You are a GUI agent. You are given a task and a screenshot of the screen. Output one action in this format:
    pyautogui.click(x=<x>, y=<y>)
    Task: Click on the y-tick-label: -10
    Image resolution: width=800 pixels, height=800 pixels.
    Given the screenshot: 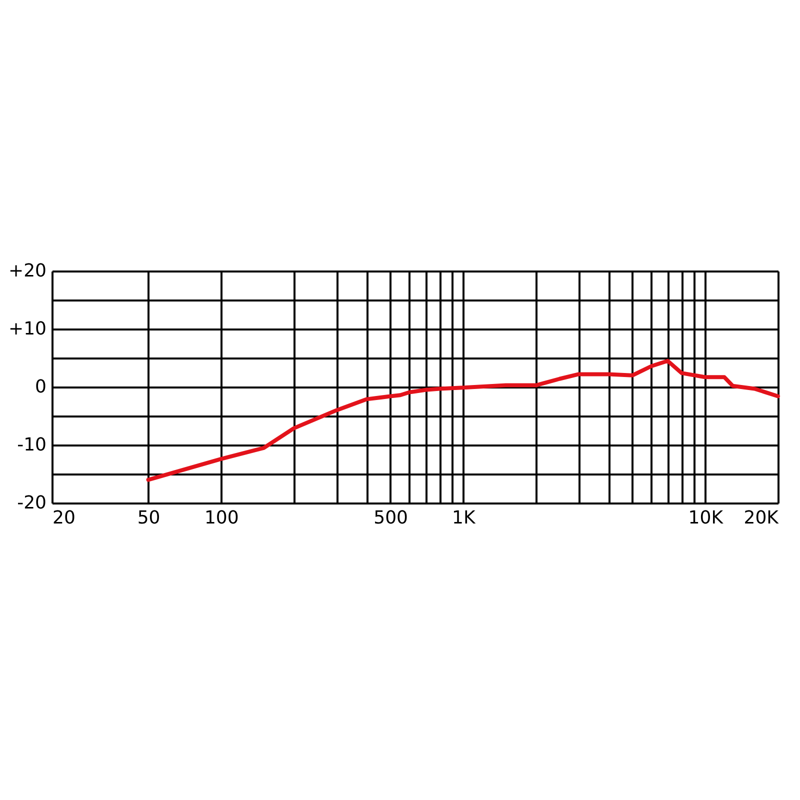 What is the action you would take?
    pyautogui.click(x=31, y=445)
    